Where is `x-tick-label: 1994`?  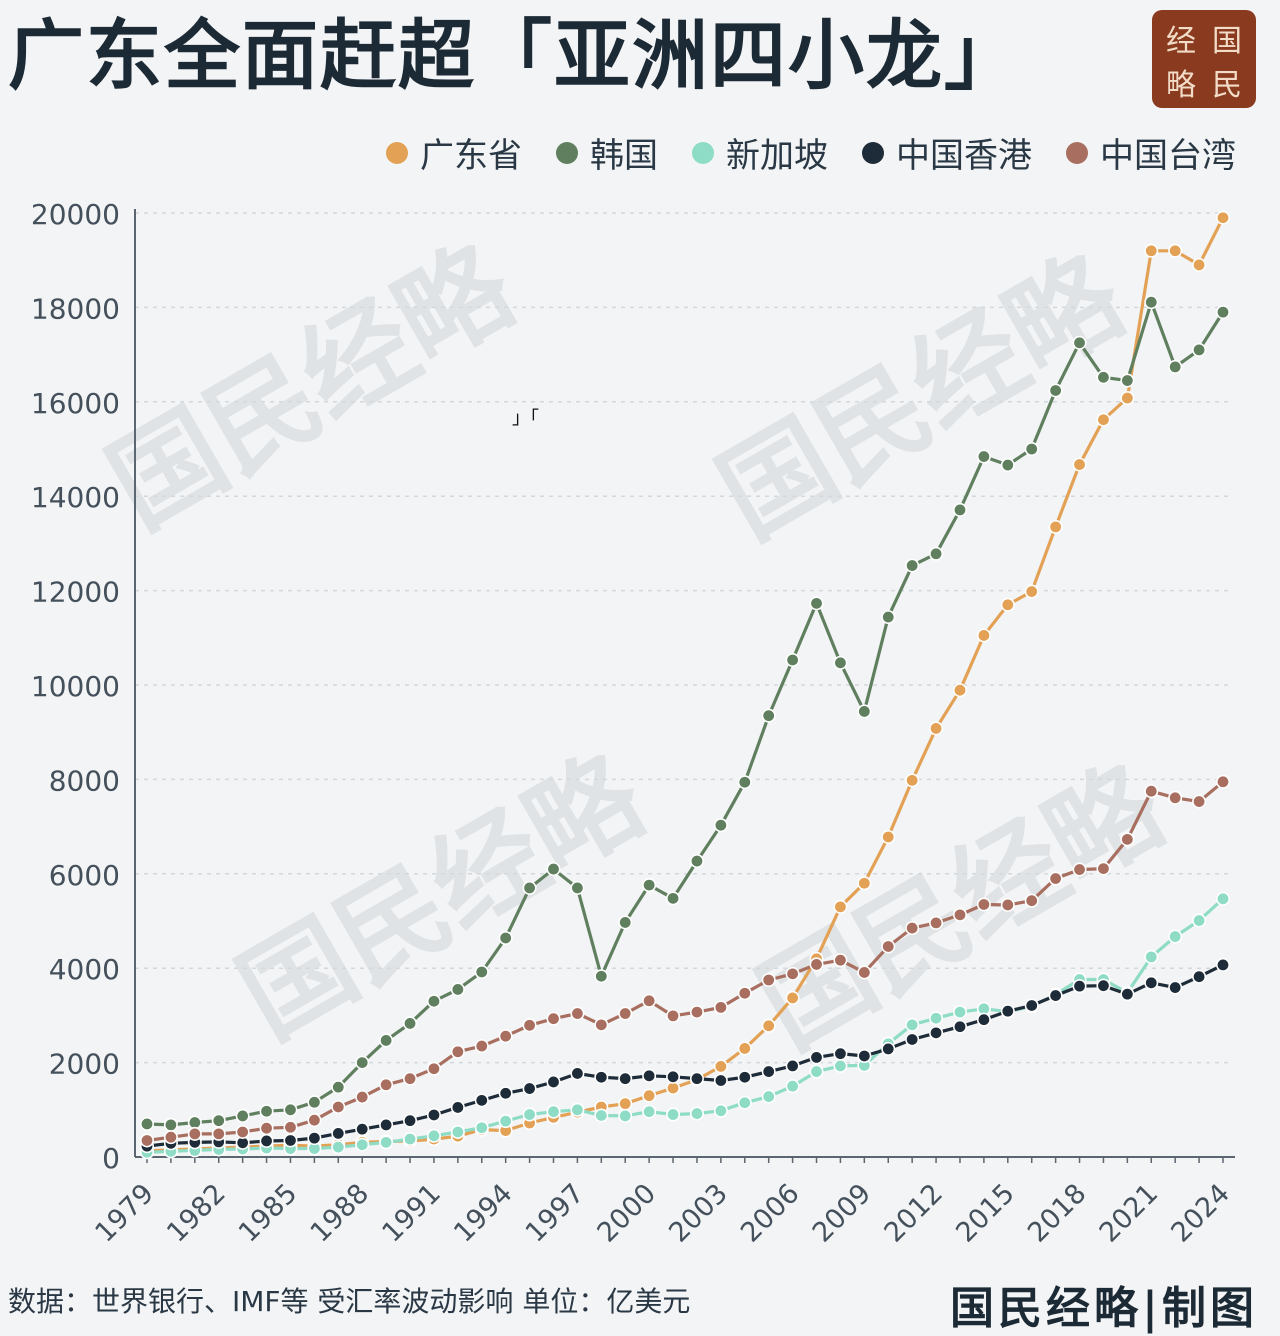 x-tick-label: 1994 is located at coordinates (483, 1213).